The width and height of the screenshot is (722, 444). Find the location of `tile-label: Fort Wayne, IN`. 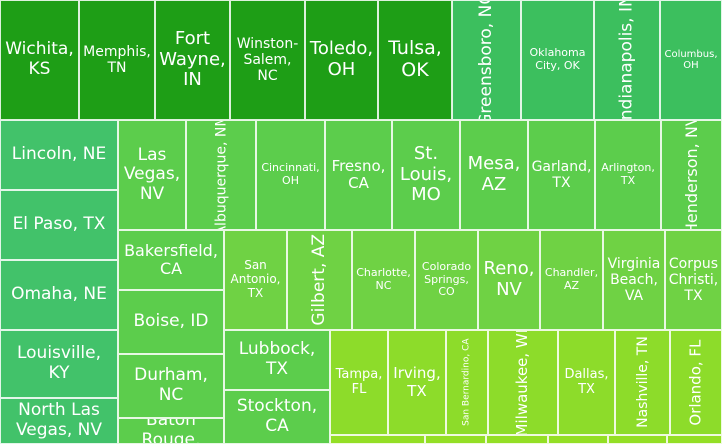

tile-label: Fort Wayne, IN is located at coordinates (192, 59).